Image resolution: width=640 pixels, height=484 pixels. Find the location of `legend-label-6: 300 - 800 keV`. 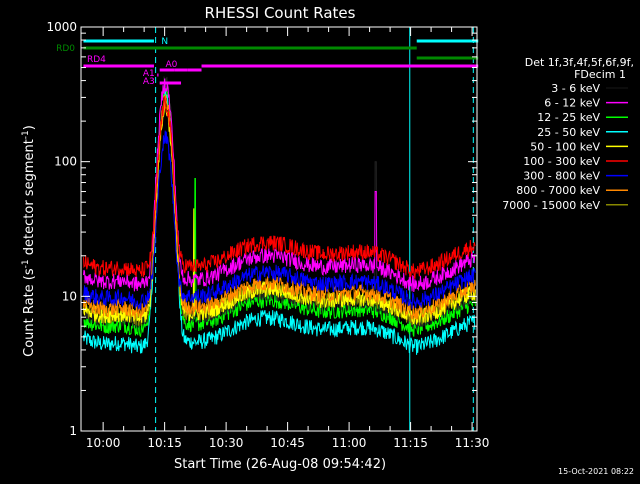

legend-label-6: 300 - 800 keV is located at coordinates (561, 176).